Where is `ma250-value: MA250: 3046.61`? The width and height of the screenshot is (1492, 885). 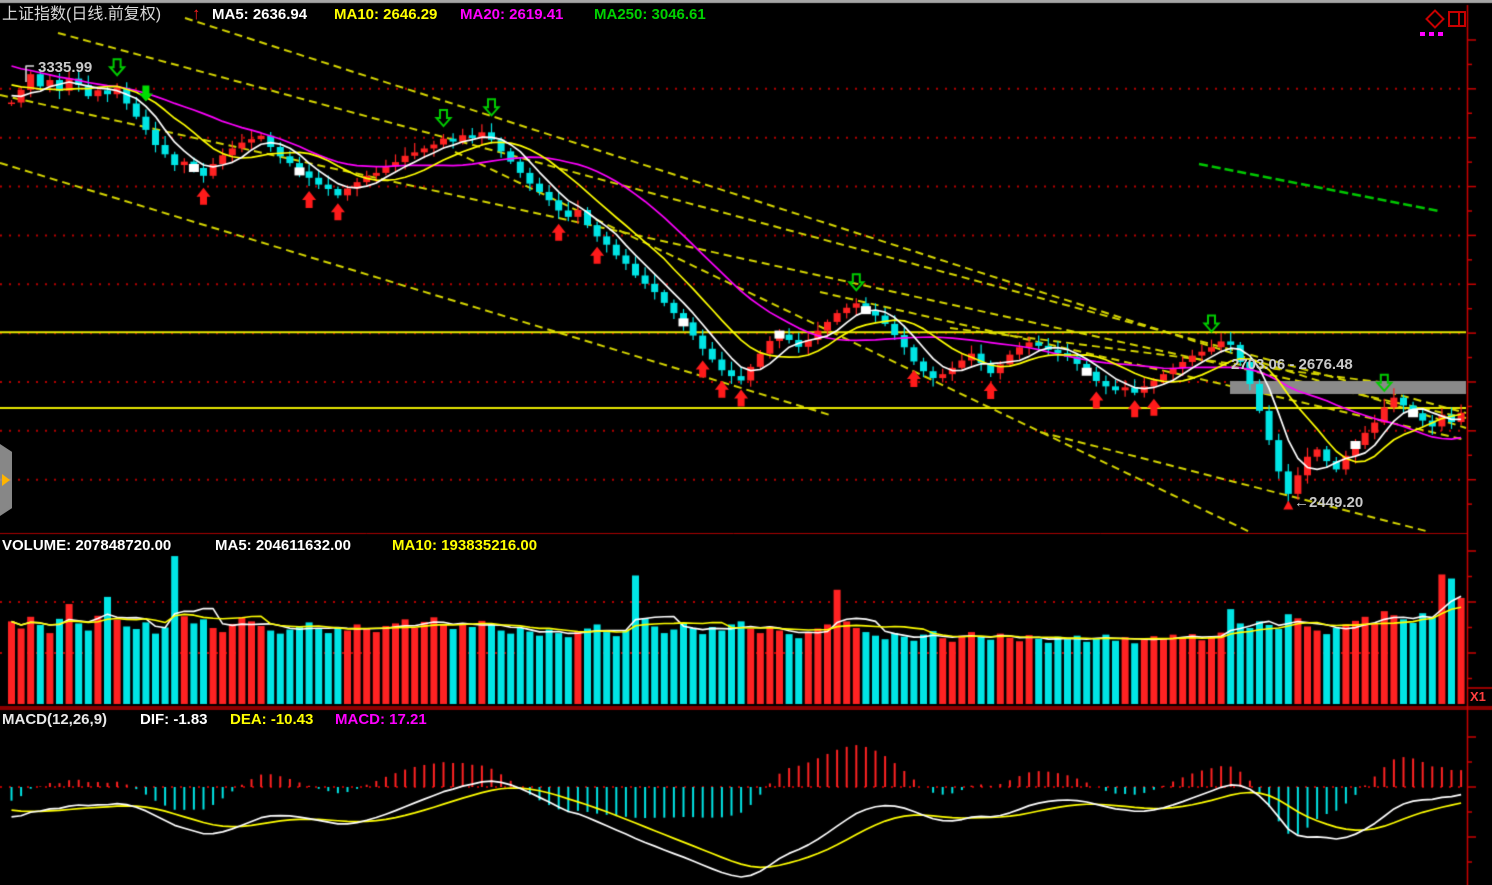
ma250-value: MA250: 3046.61 is located at coordinates (650, 14).